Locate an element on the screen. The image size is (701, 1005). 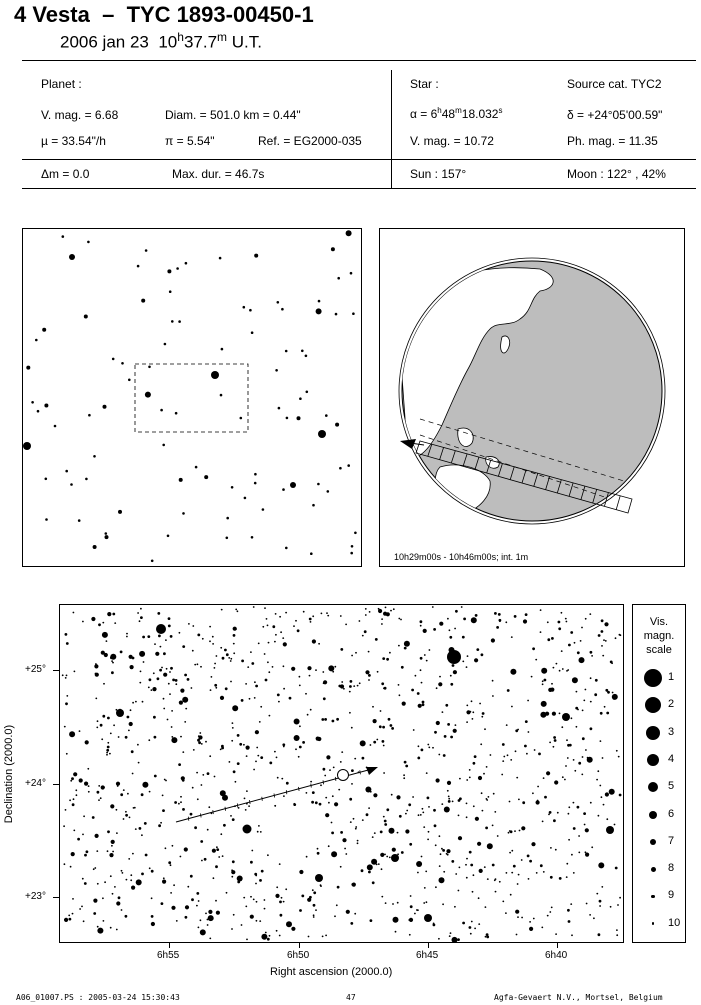
star-right-ascension: α = 6h48m18.032s is located at coordinates (456, 113).